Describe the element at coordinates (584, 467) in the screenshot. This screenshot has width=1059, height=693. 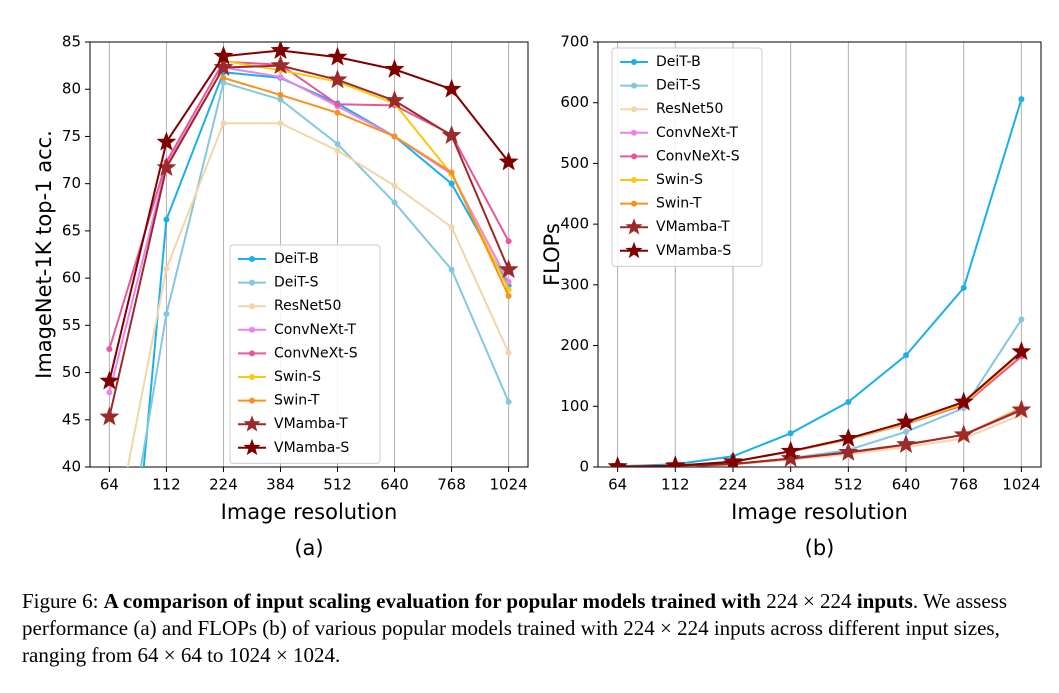
I see `y-tick-label: 0` at that location.